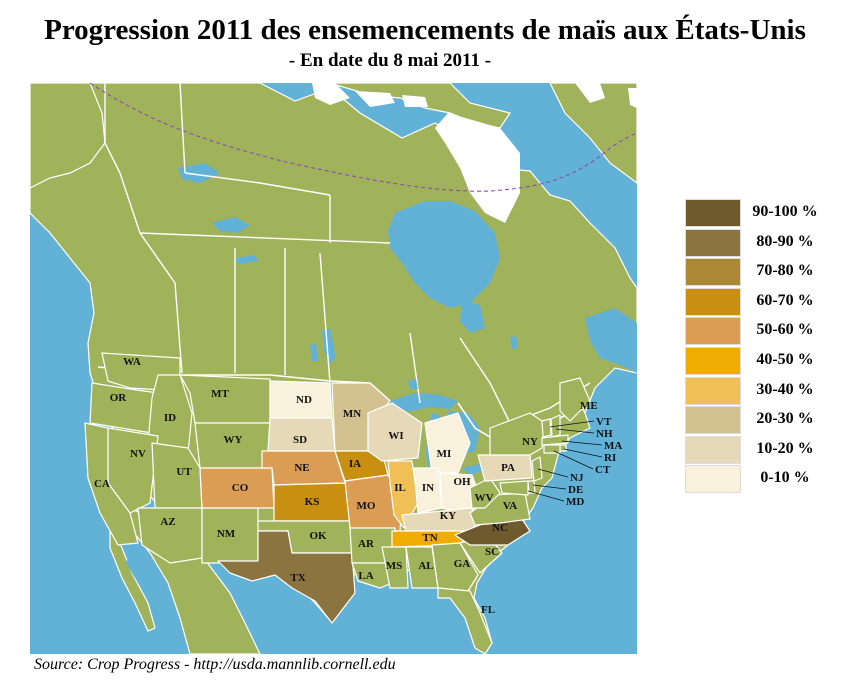 The width and height of the screenshot is (850, 680). What do you see at coordinates (318, 536) in the screenshot?
I see `state-label-OK: OK` at bounding box center [318, 536].